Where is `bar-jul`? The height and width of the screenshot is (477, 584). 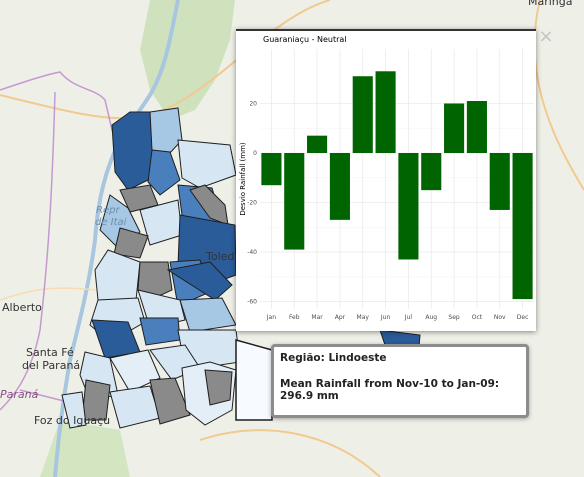 bar-jul is located at coordinates (408, 206).